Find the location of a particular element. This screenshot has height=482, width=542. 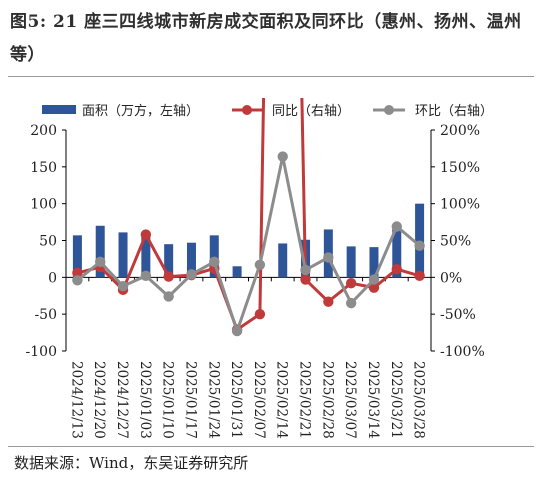

right-tick-label: 200% is located at coordinates (460, 131).